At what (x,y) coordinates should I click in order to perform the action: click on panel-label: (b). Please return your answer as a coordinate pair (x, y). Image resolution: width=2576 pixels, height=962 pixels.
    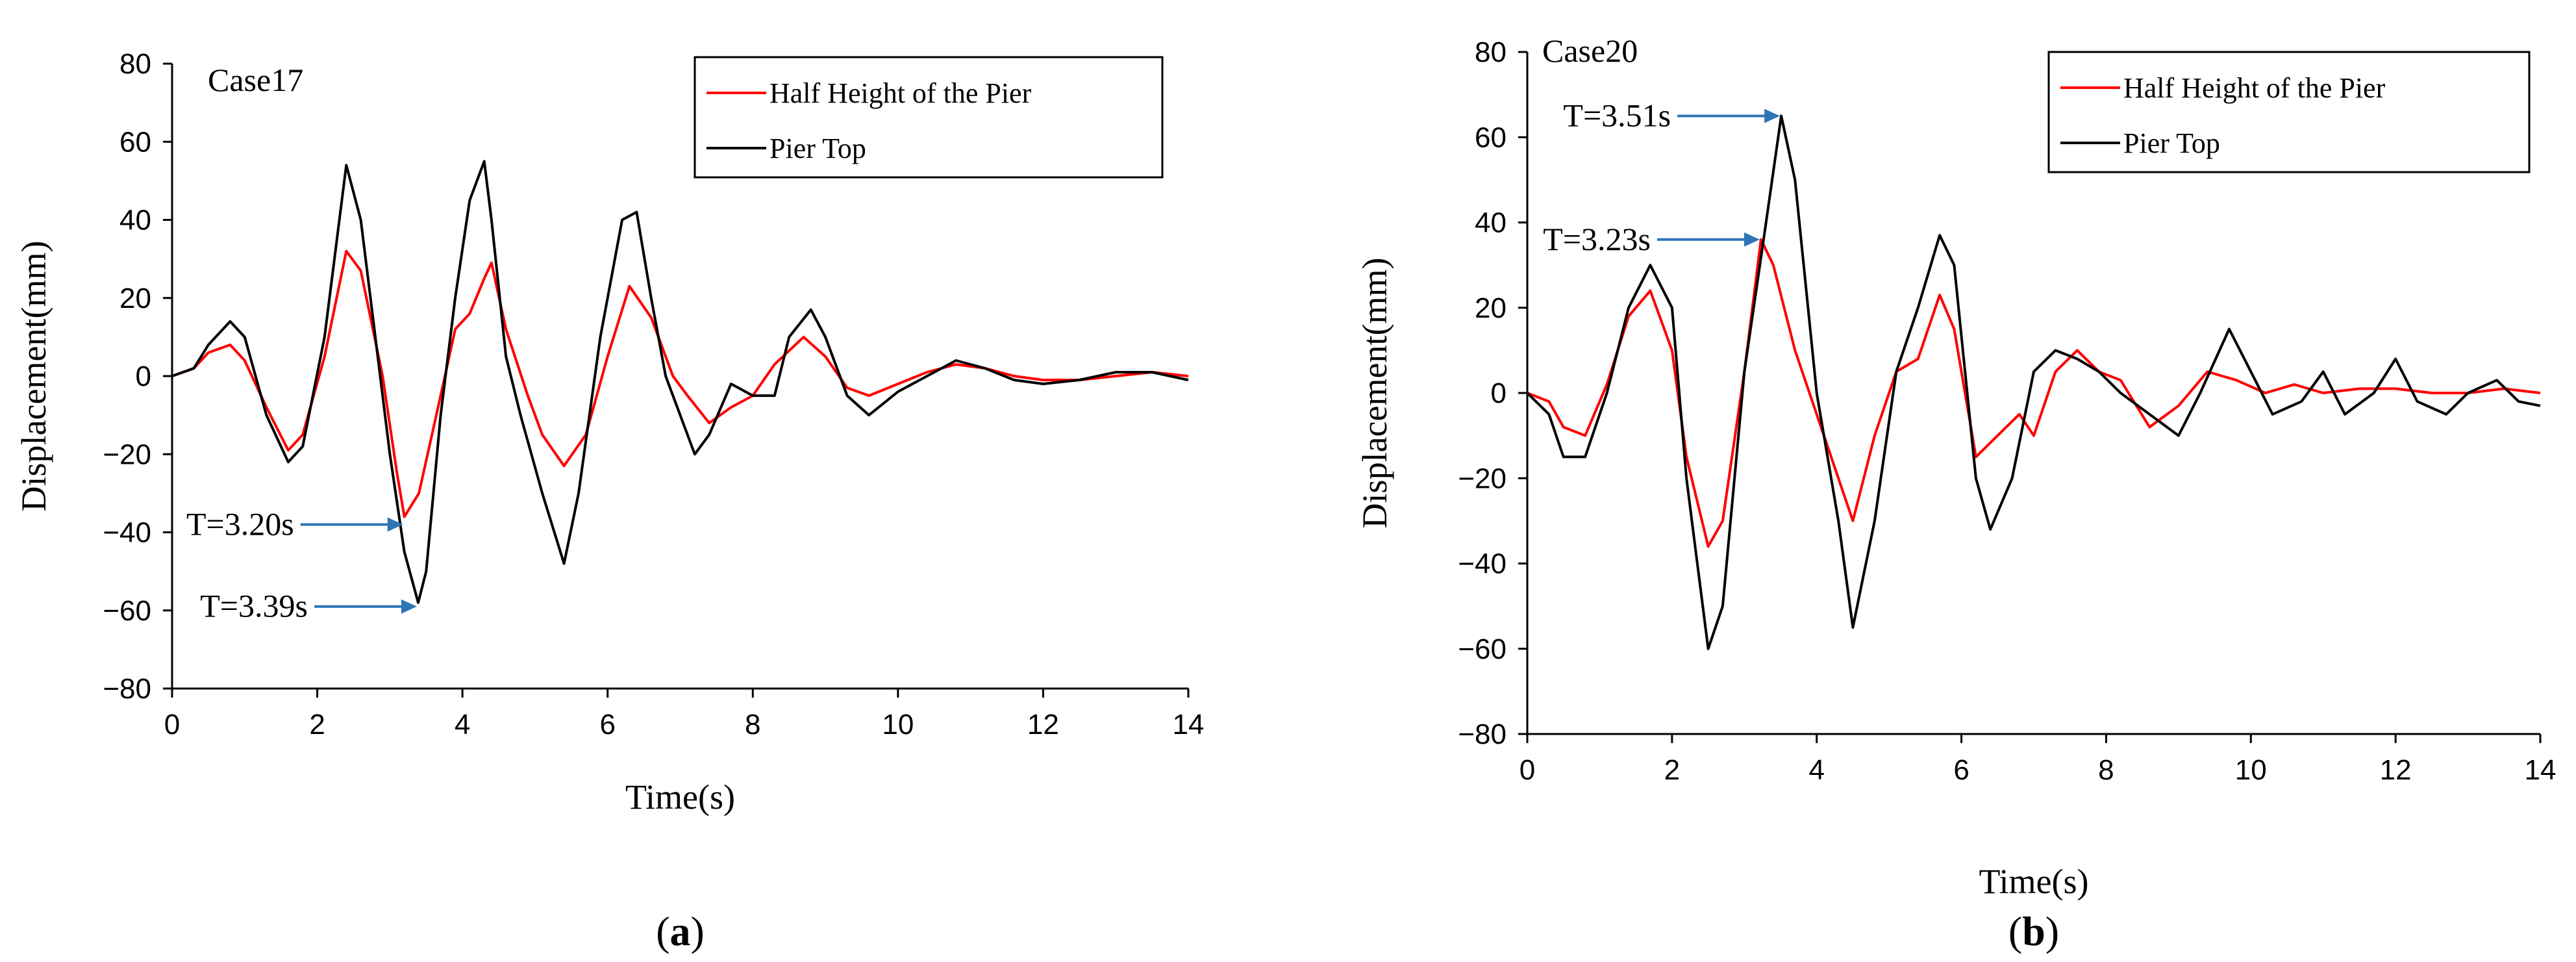
    Looking at the image, I should click on (2033, 931).